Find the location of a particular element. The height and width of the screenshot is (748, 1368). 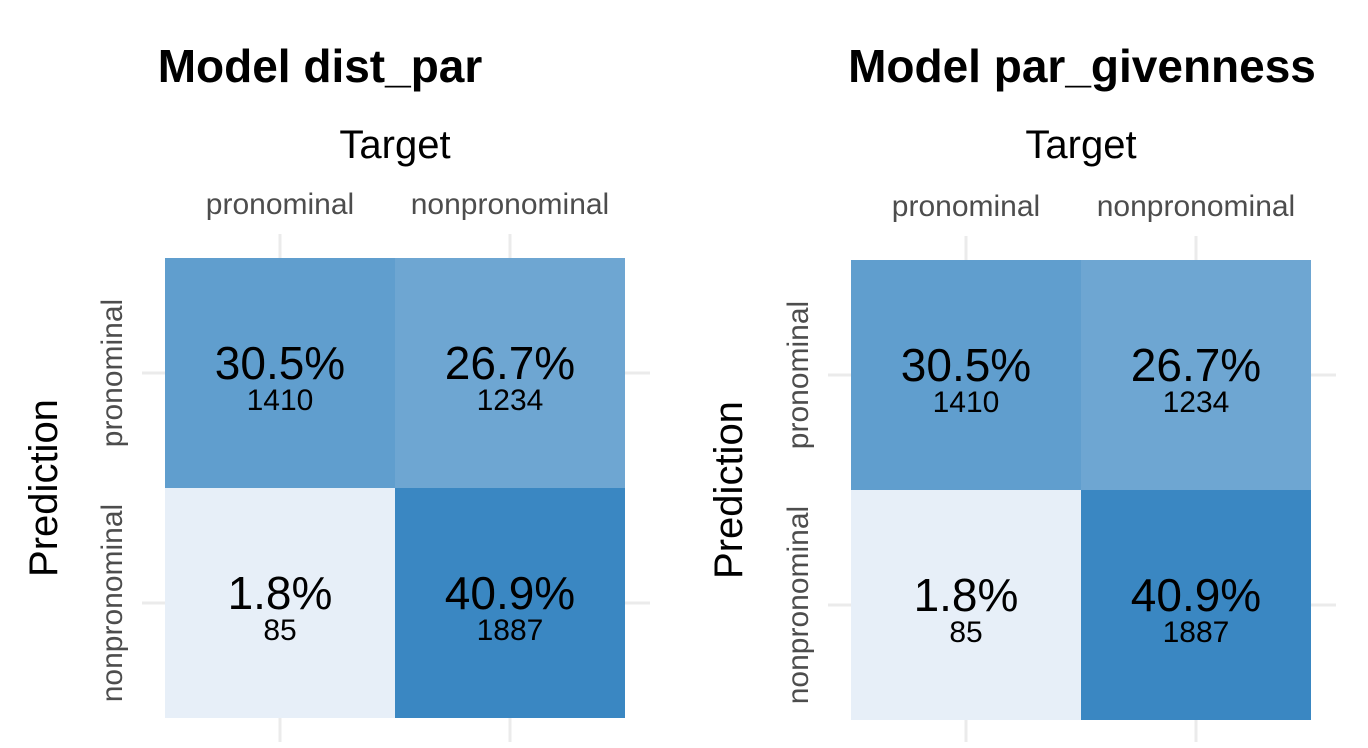

panel-title: Model dist_par is located at coordinates (320, 66).